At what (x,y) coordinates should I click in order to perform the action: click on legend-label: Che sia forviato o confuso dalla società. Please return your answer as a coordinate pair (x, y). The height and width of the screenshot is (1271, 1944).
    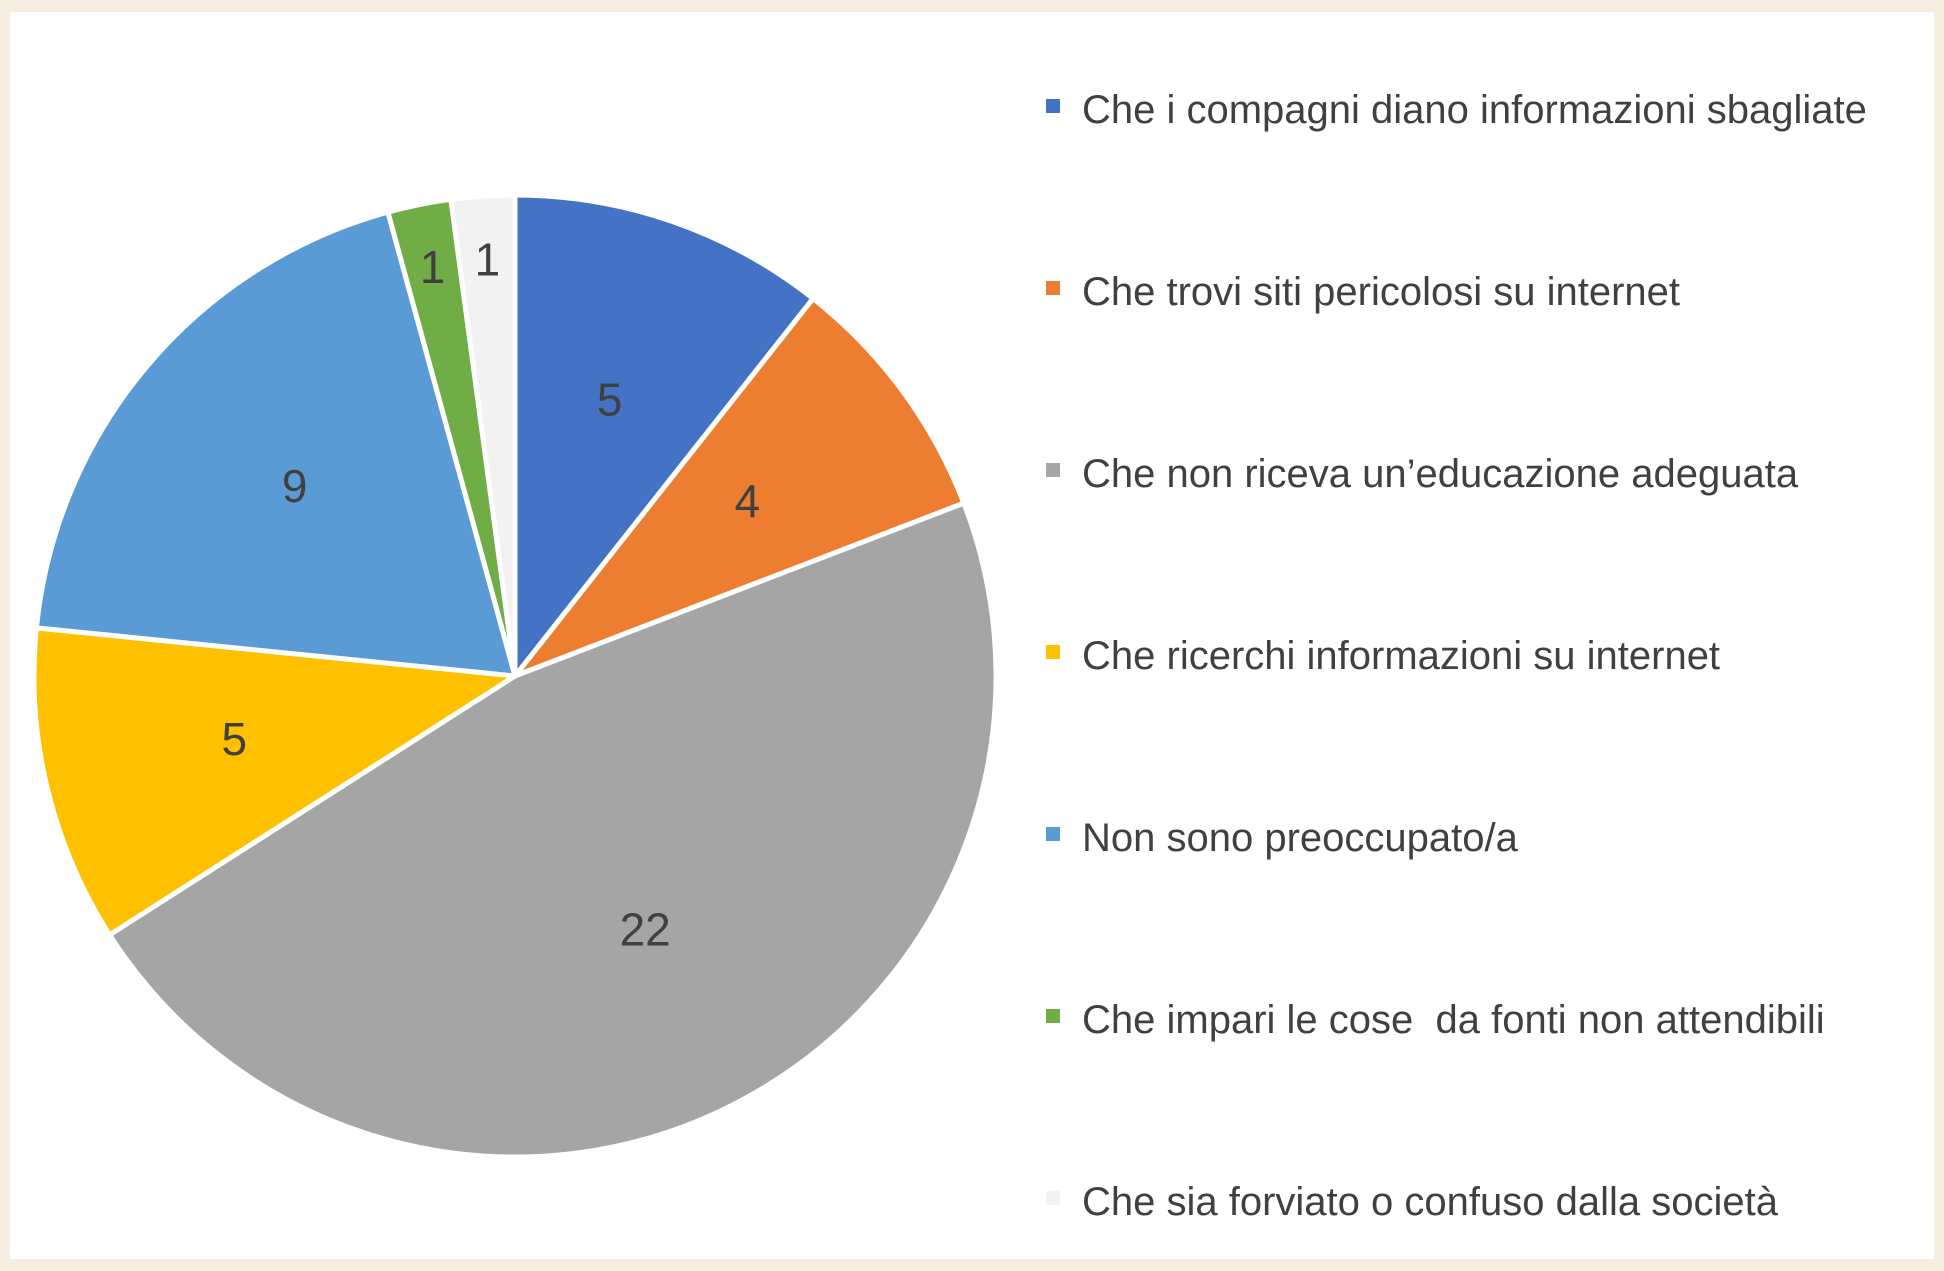
    Looking at the image, I should click on (1430, 1202).